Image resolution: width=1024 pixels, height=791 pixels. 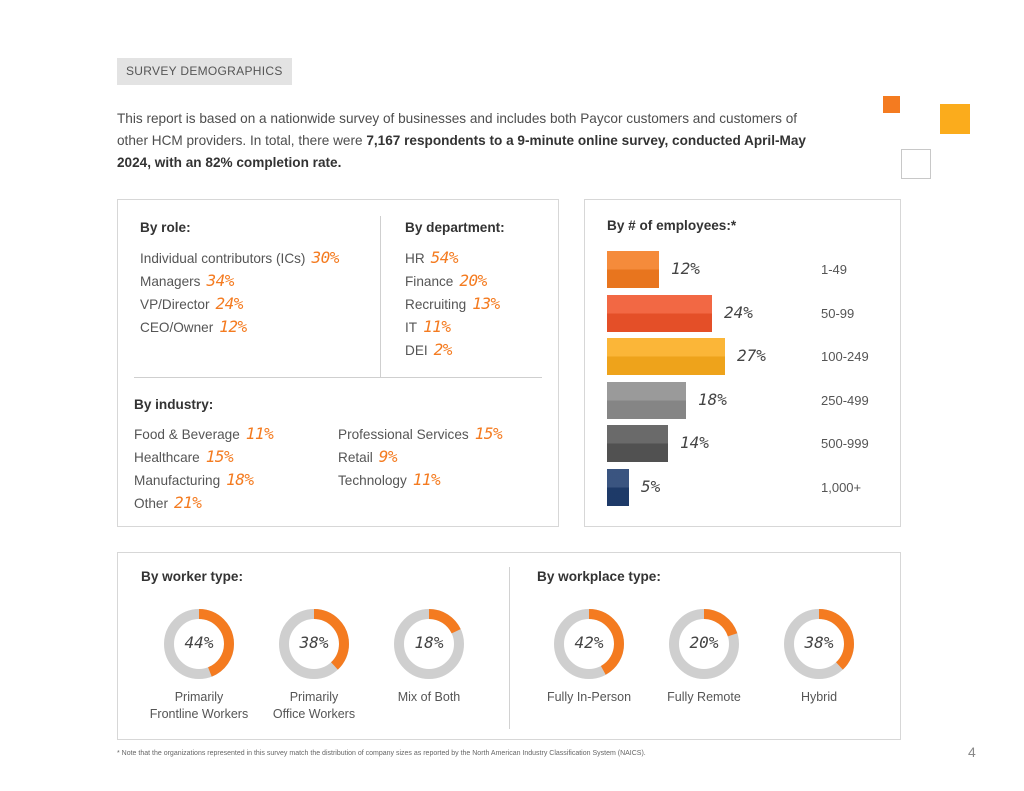 I want to click on employee-bar-value: 24%, so click(x=738, y=312).